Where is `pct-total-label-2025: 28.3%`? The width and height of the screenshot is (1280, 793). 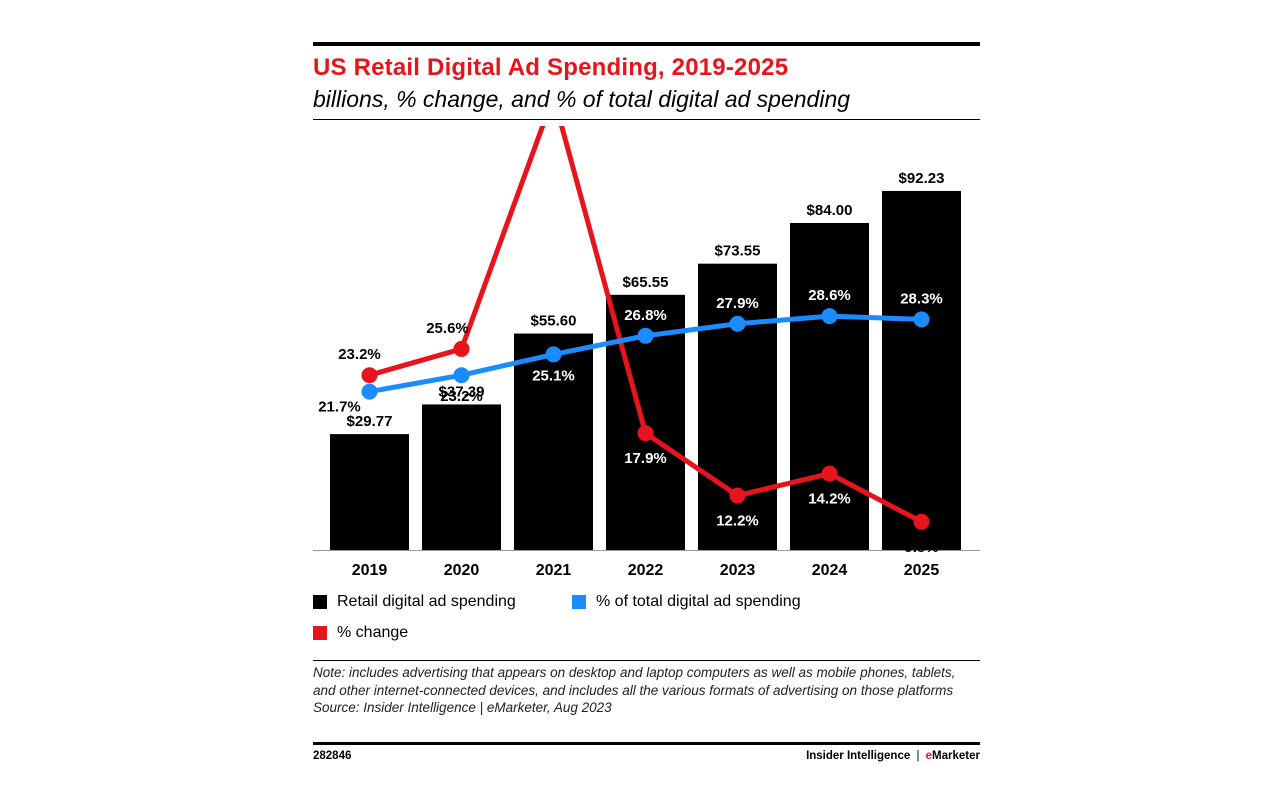
pct-total-label-2025: 28.3% is located at coordinates (921, 298).